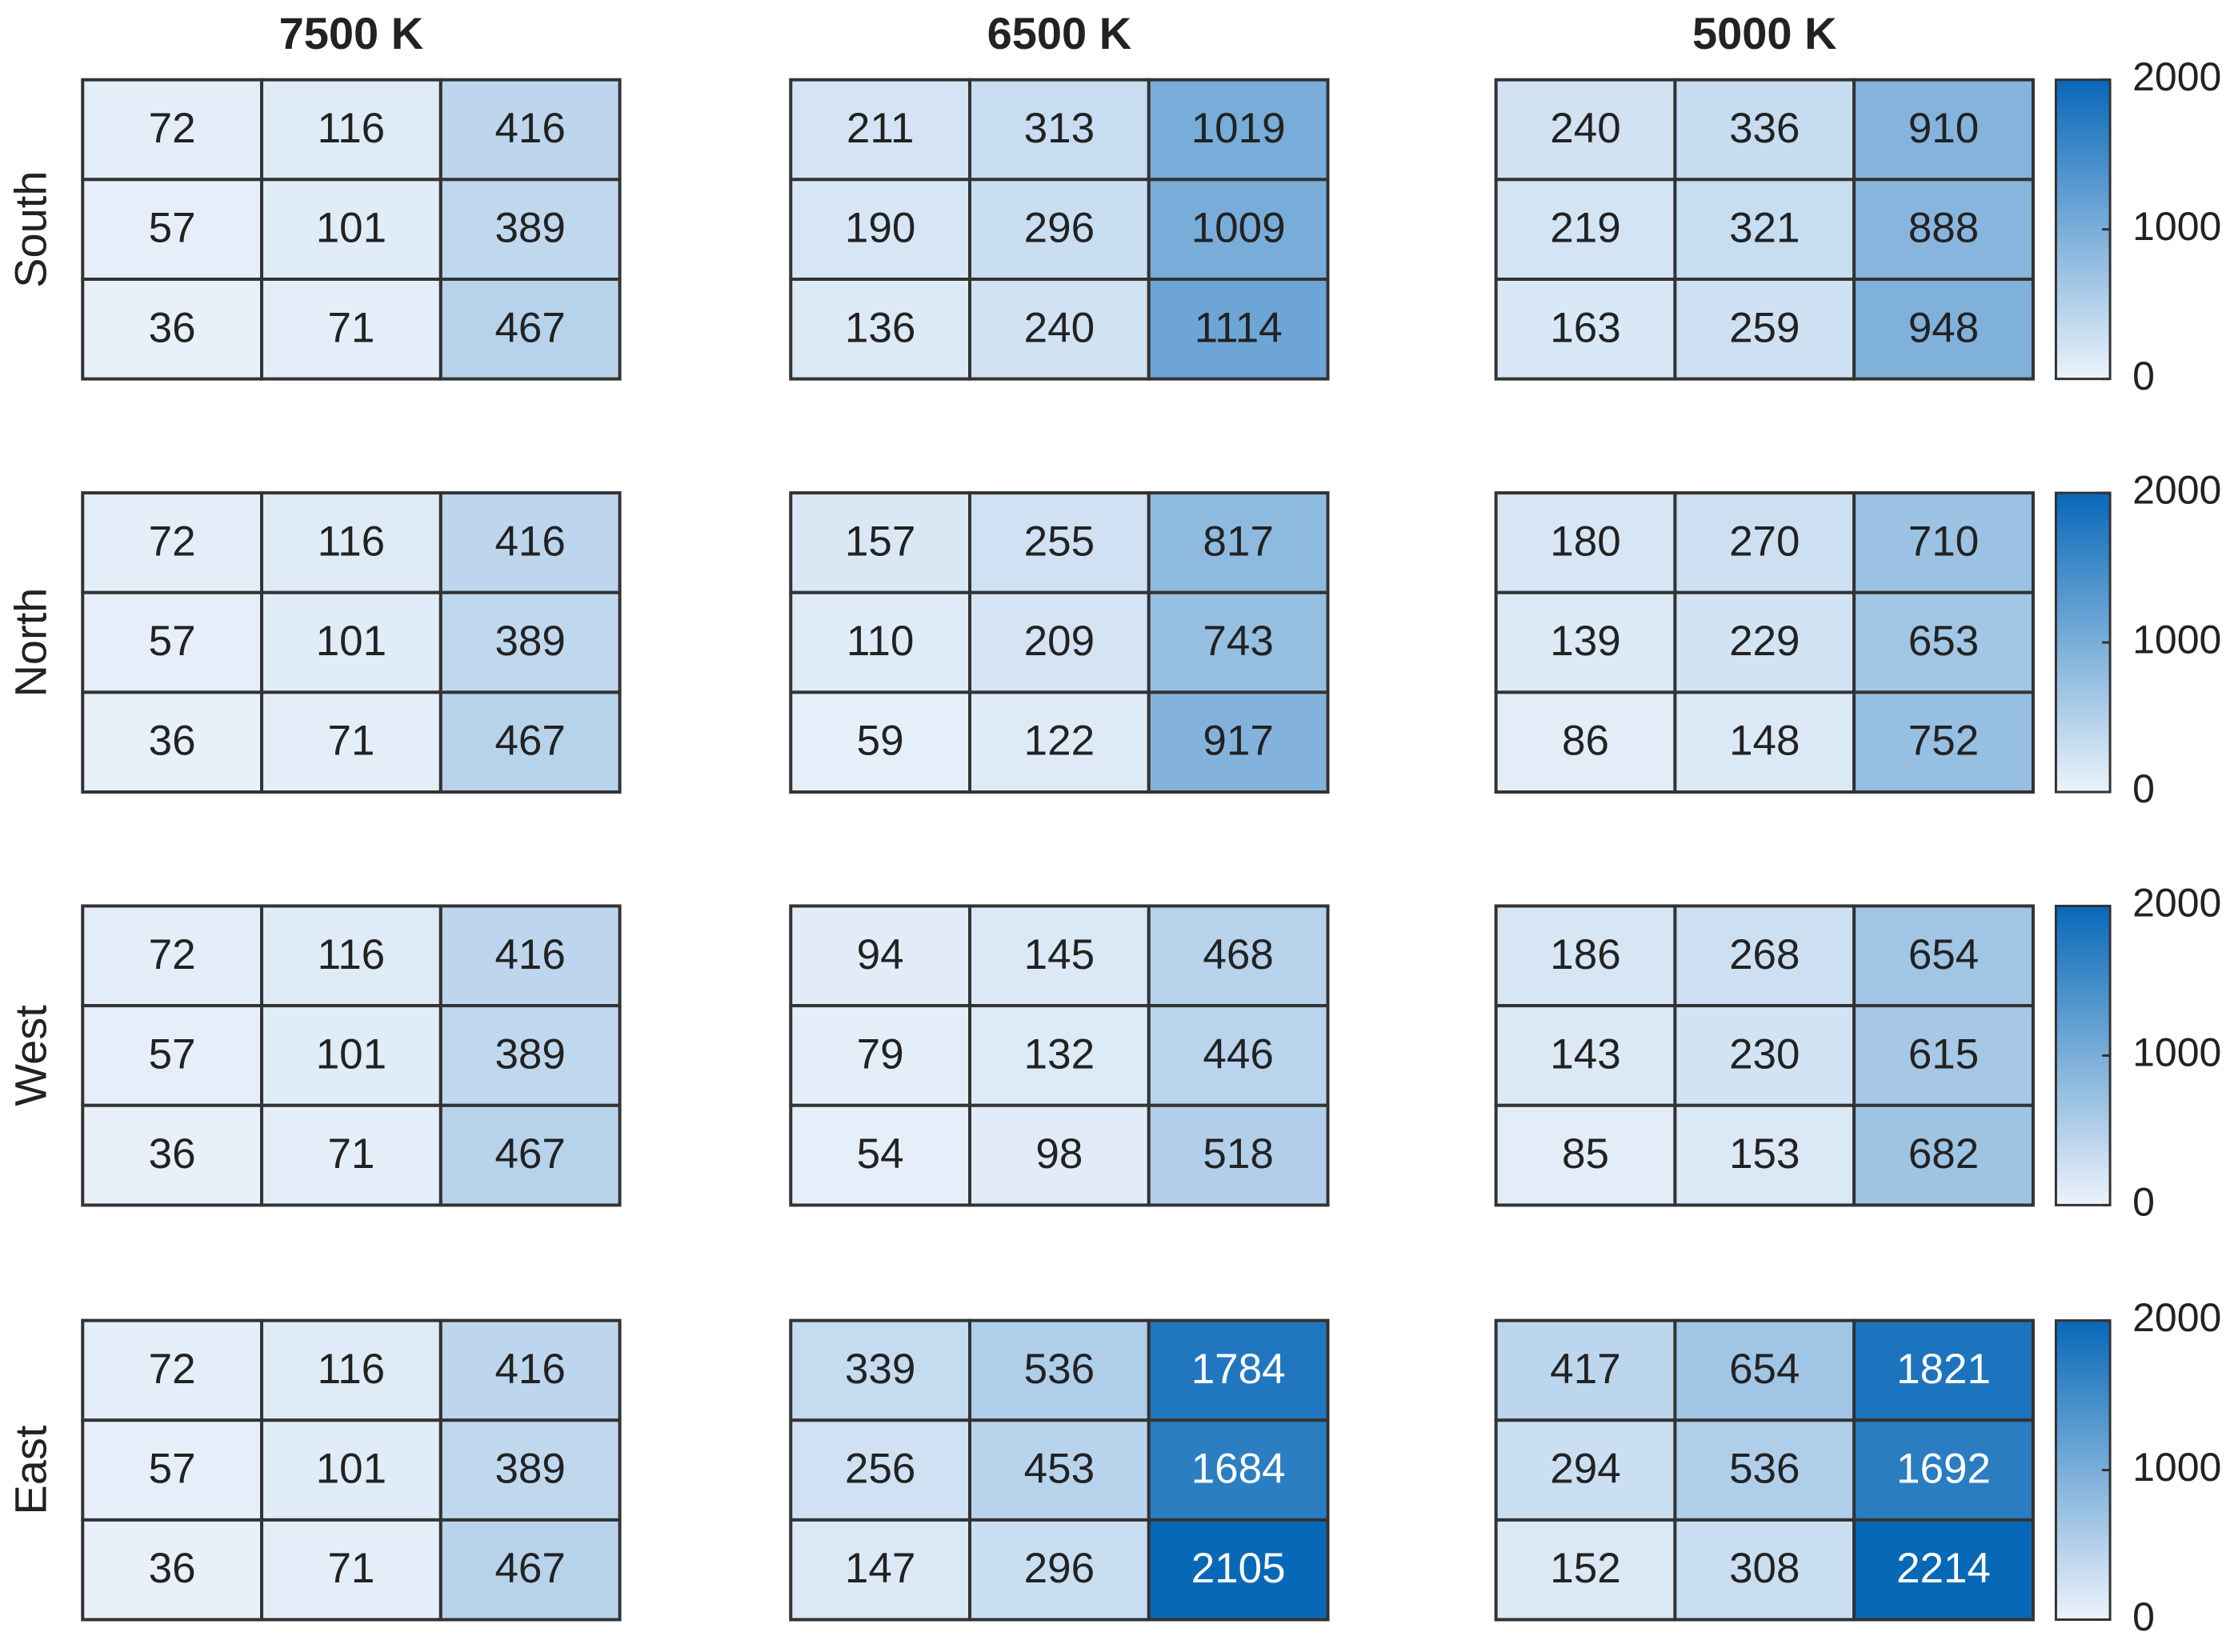 The height and width of the screenshot is (1652, 2234). What do you see at coordinates (1585, 954) in the screenshot?
I see `cell-label: 186` at bounding box center [1585, 954].